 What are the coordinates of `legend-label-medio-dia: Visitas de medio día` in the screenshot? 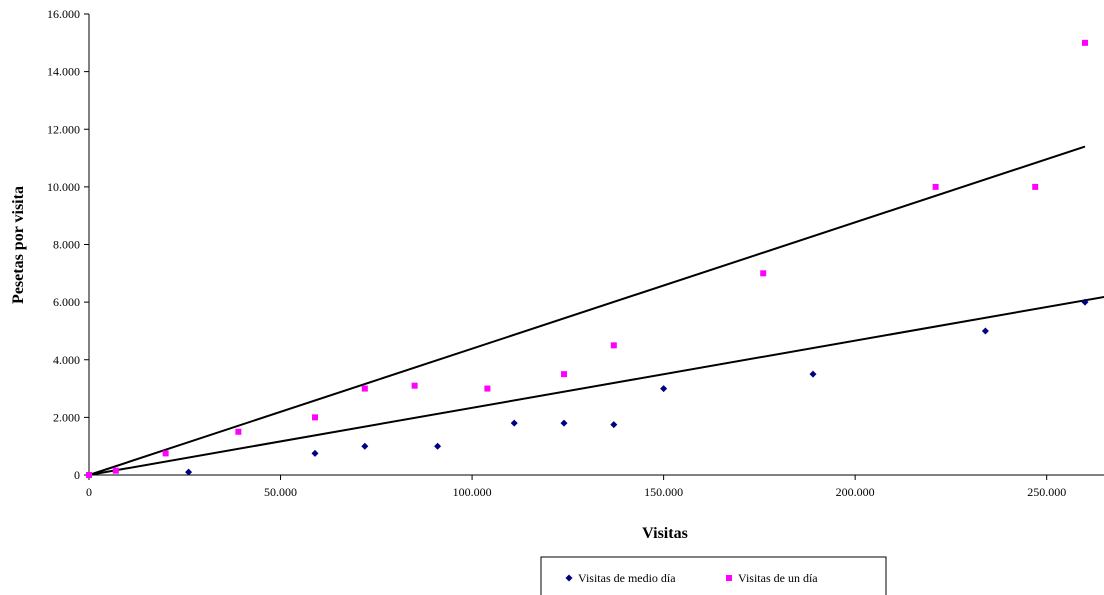 It's located at (627, 578).